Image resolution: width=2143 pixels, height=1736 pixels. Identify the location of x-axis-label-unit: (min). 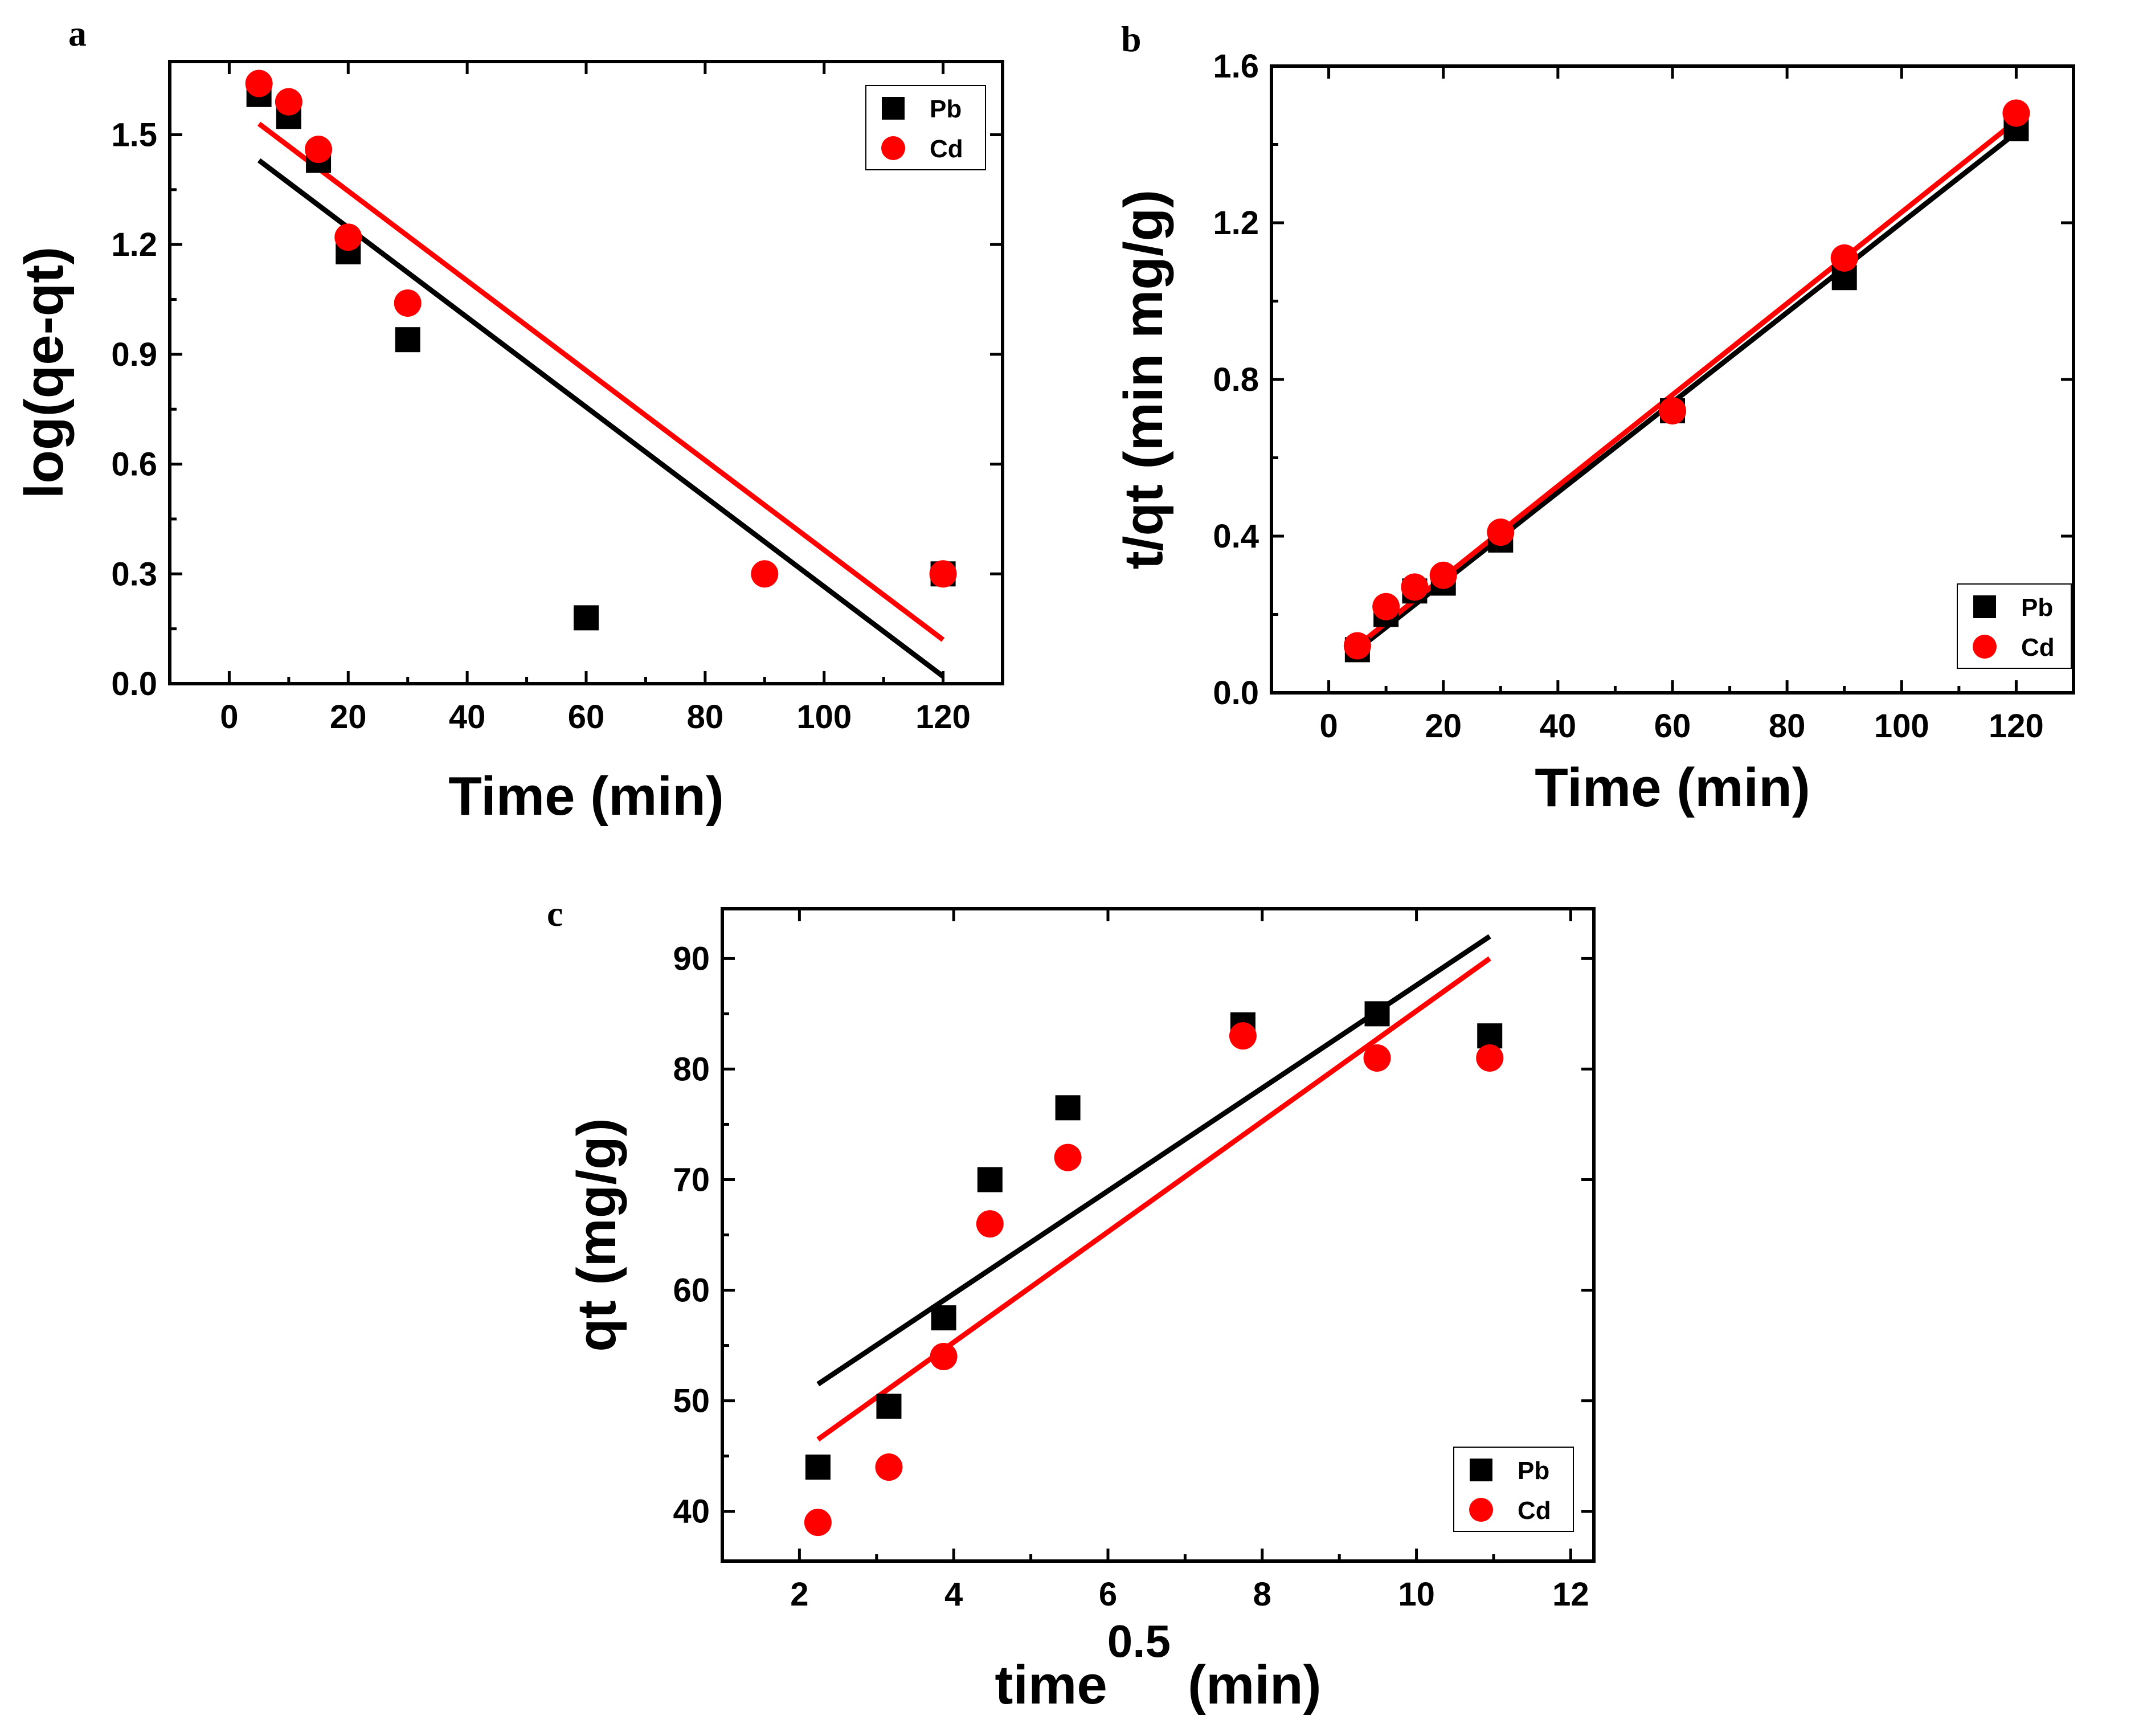
(1255, 1685).